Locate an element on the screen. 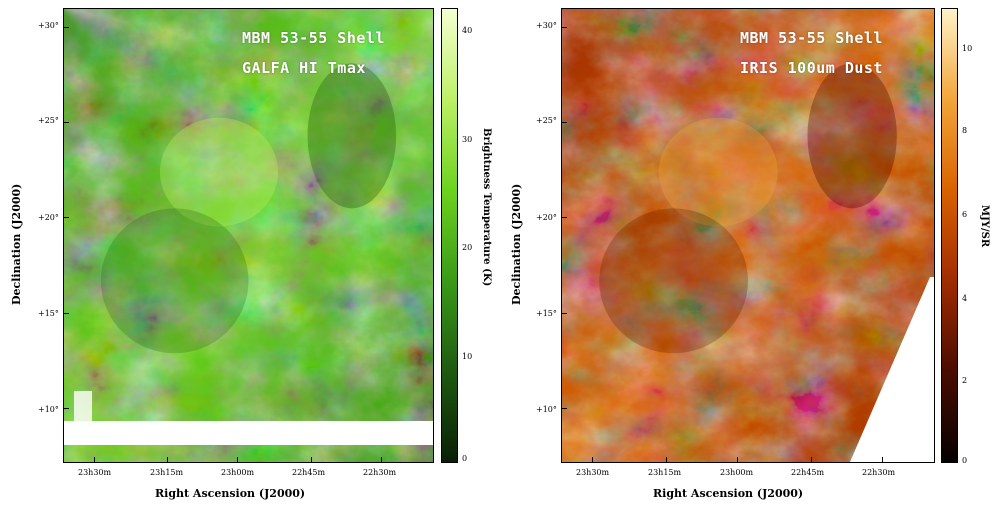 The image size is (995, 508). hi-ylabel: Declination (J2000) is located at coordinates (16, 244).